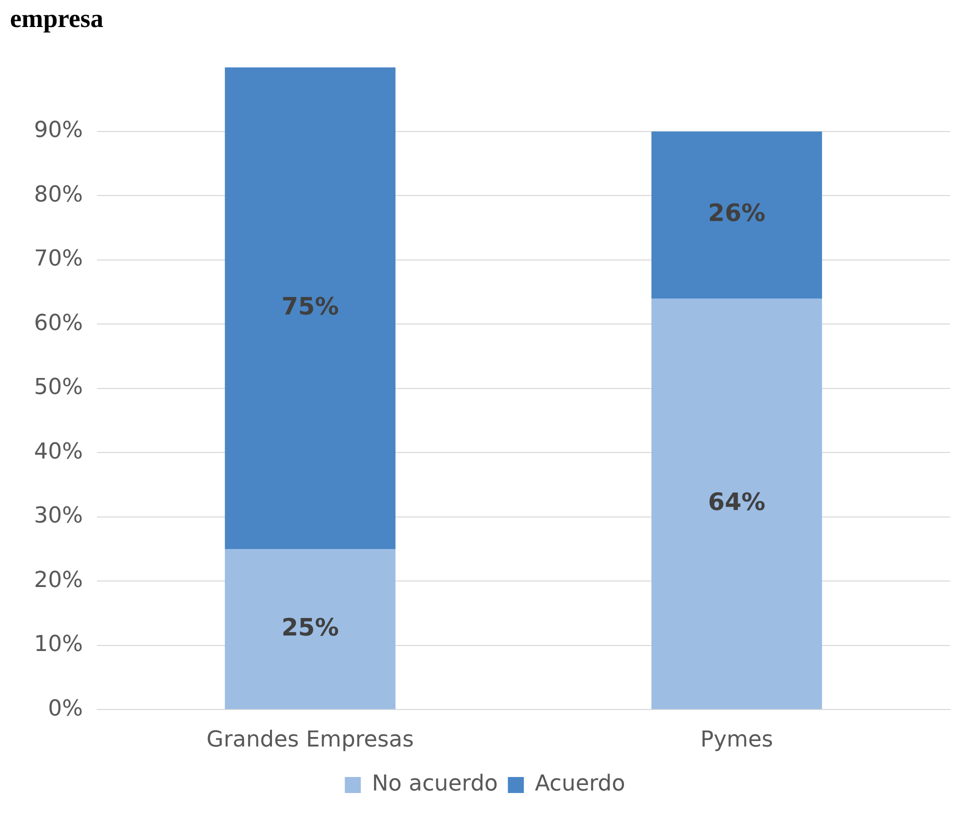 Image resolution: width=970 pixels, height=816 pixels. What do you see at coordinates (58, 387) in the screenshot?
I see `y-tick-label: 50%` at bounding box center [58, 387].